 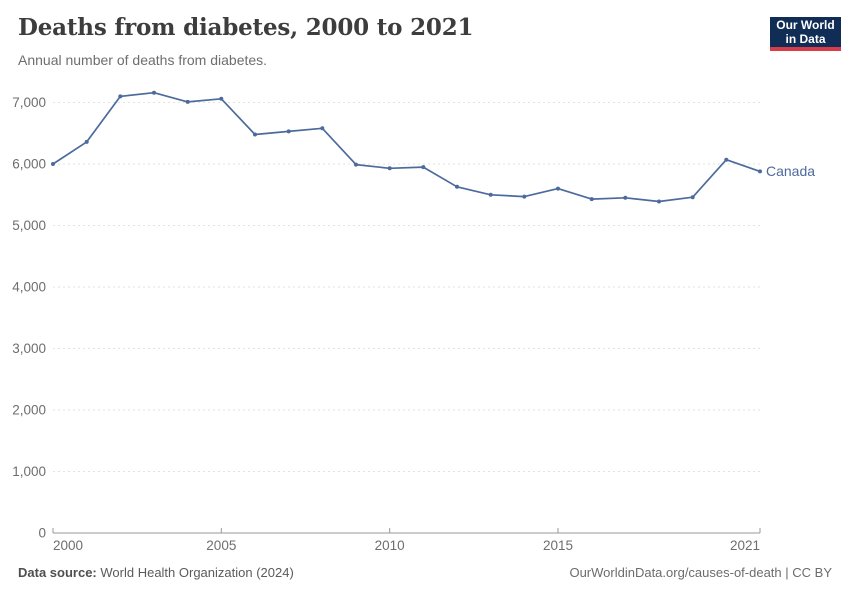 What do you see at coordinates (390, 545) in the screenshot?
I see `x-tick-label: 2010` at bounding box center [390, 545].